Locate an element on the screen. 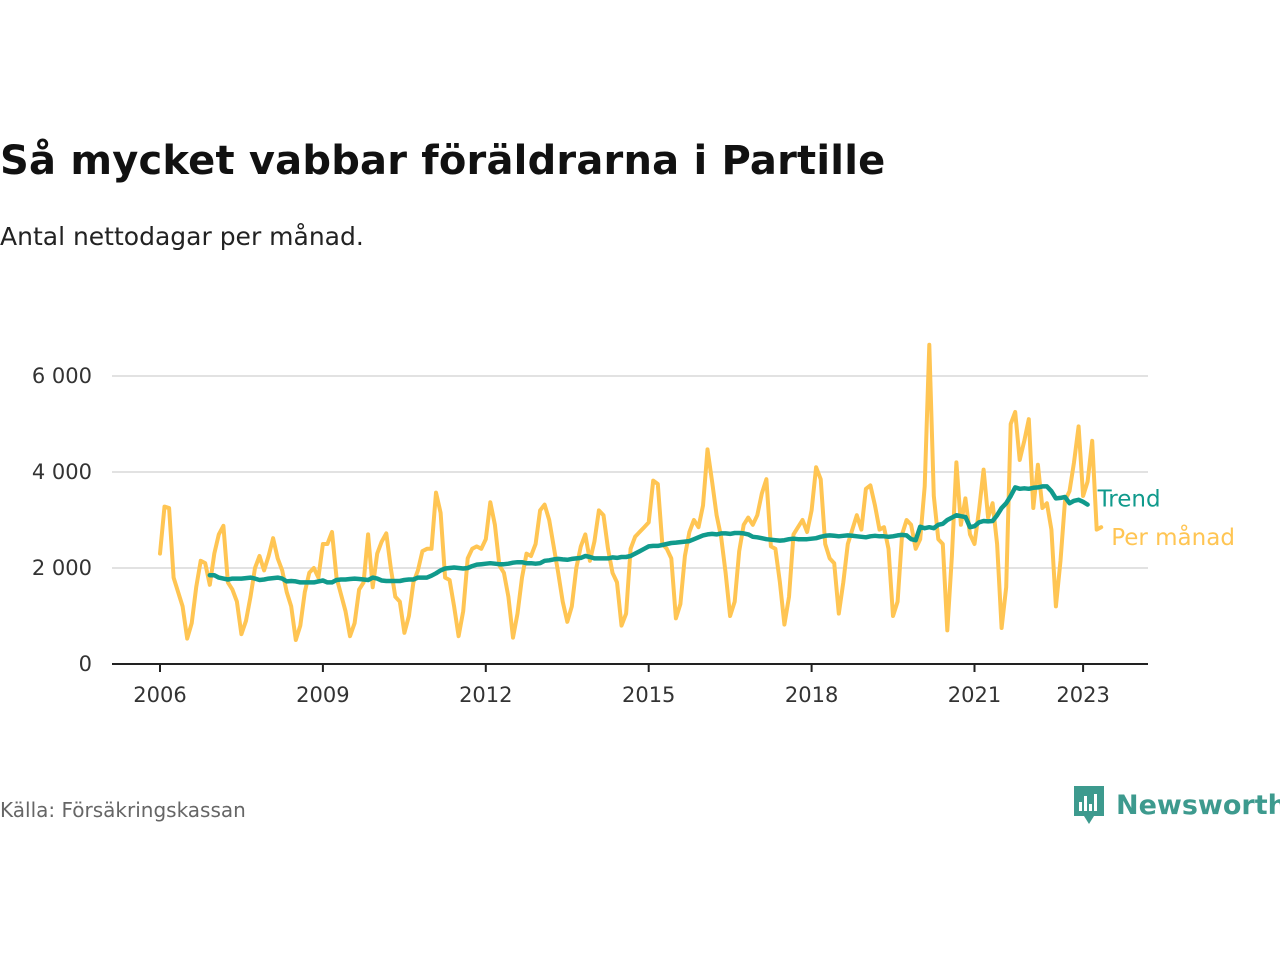 This screenshot has width=1280, height=960. y-tick-label: 6 000 is located at coordinates (62, 376).